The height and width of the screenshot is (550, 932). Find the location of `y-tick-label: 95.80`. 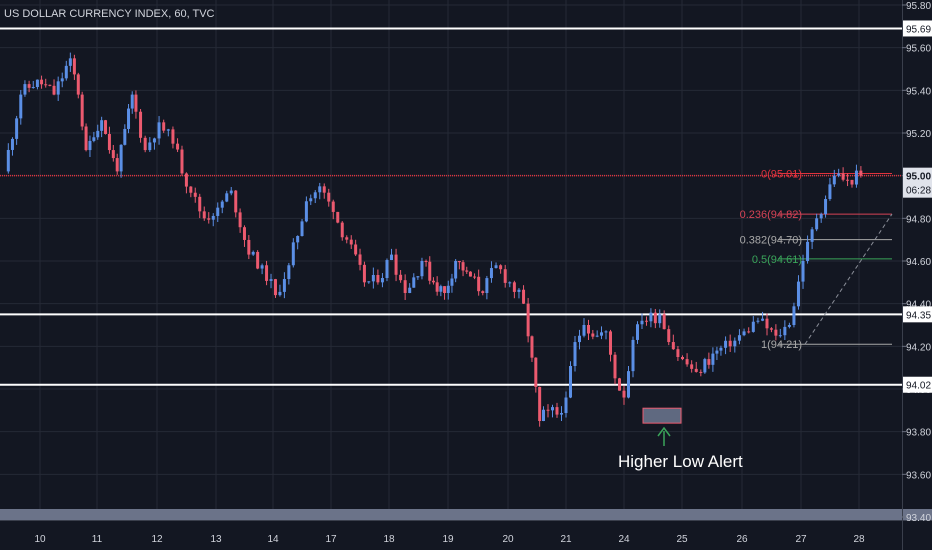

y-tick-label: 95.80 is located at coordinates (918, 6).